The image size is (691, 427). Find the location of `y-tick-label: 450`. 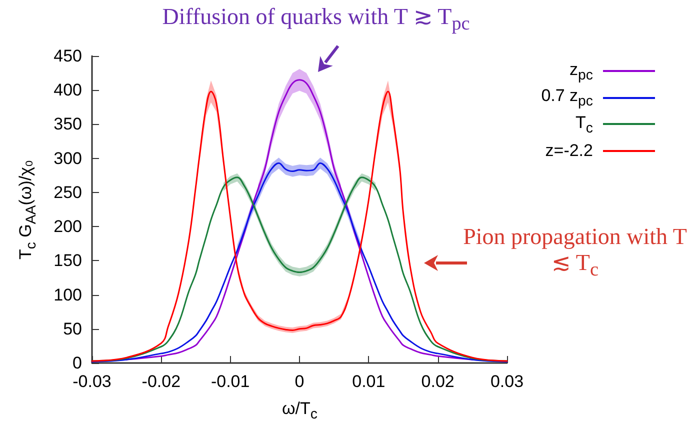

y-tick-label: 450 is located at coordinates (68, 56).